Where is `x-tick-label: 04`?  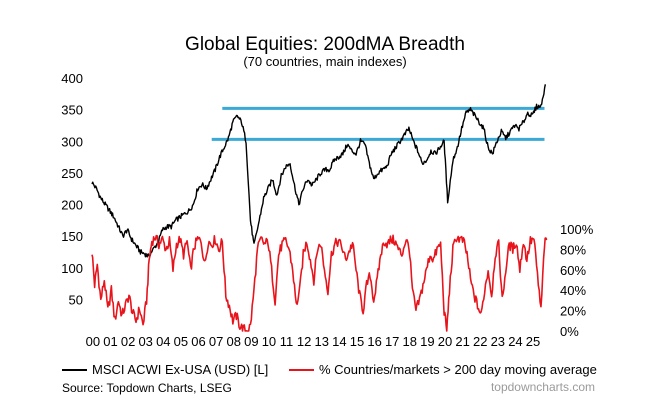
x-tick-label: 04 is located at coordinates (163, 341).